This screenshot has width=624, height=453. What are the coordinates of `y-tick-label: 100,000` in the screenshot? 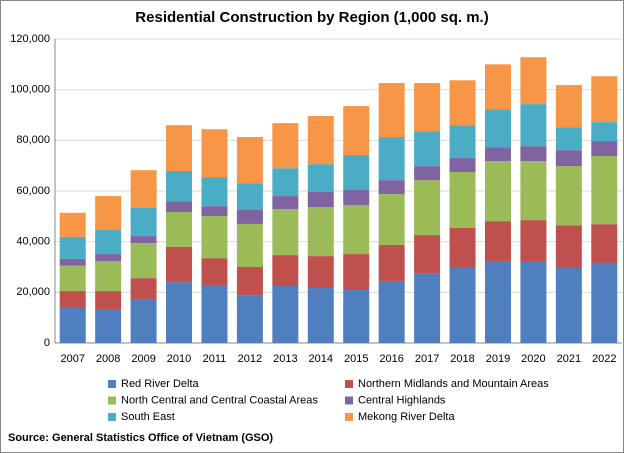 It's located at (30, 90).